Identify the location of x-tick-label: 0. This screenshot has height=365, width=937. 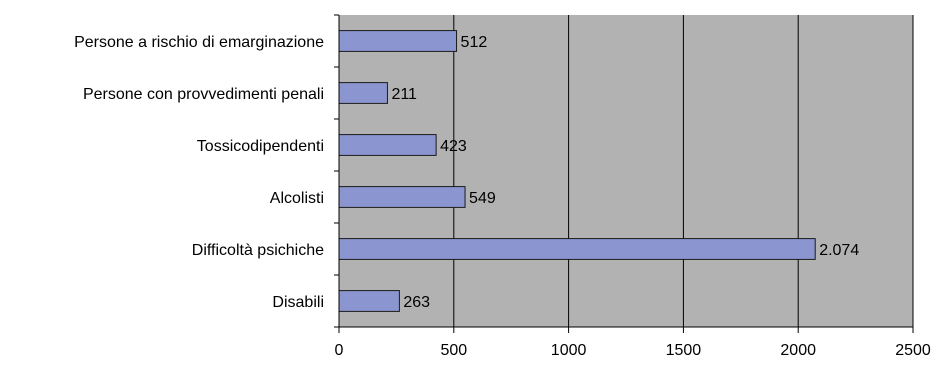
(339, 350).